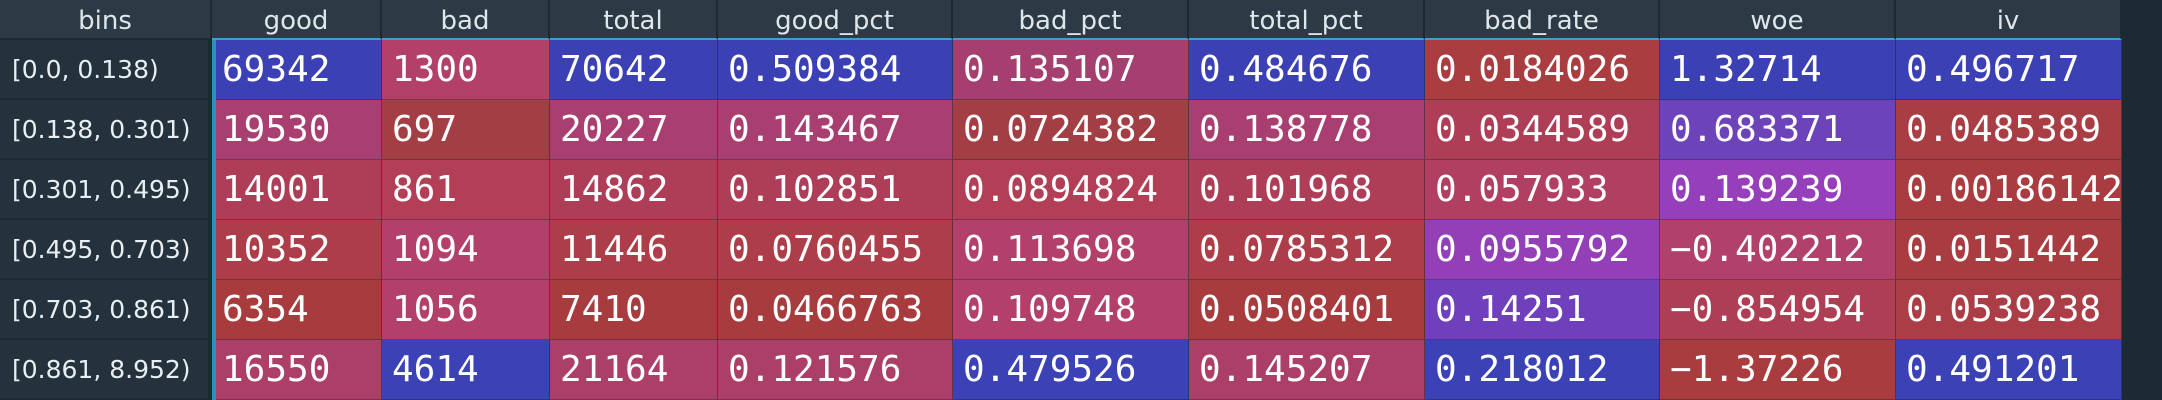 This screenshot has width=2162, height=400. Describe the element at coordinates (466, 310) in the screenshot. I see `table-cell-bad: 1056` at that location.